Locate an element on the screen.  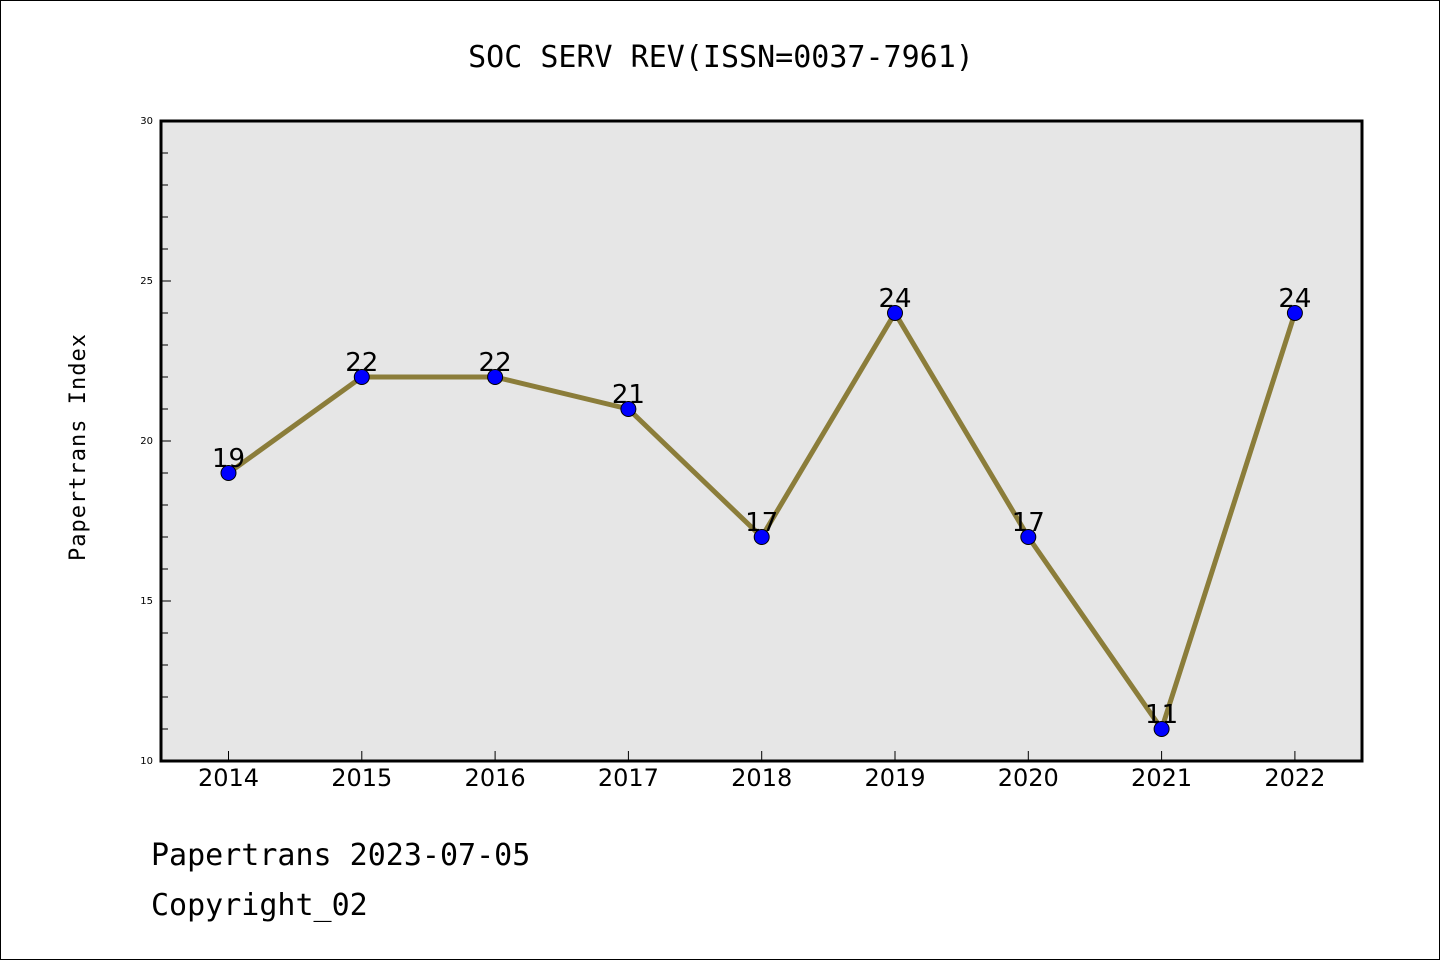
y-tick-label: 25 is located at coordinates (146, 281).